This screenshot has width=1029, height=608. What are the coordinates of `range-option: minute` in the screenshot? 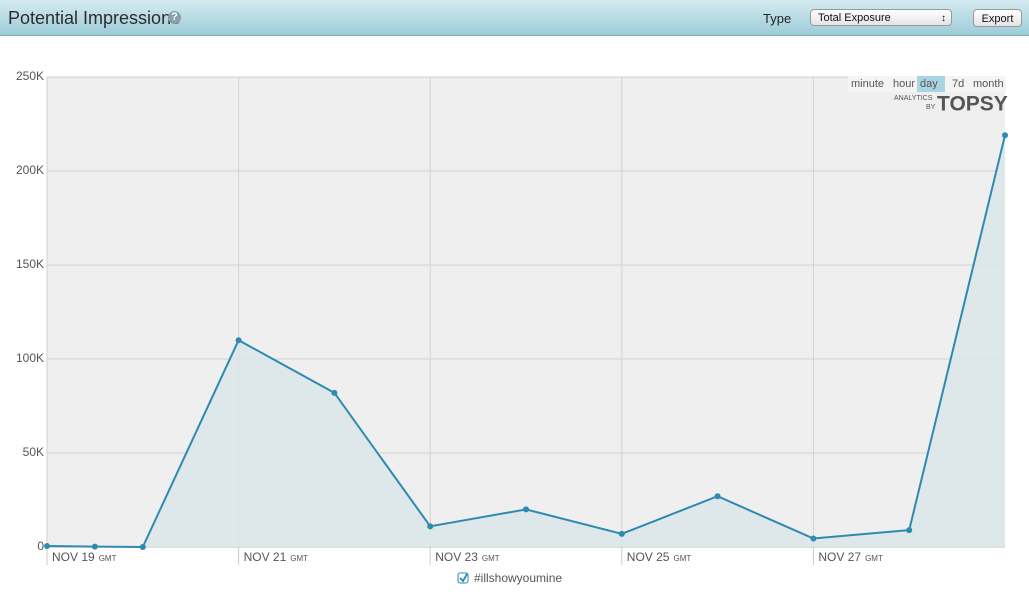 It's located at (867, 84).